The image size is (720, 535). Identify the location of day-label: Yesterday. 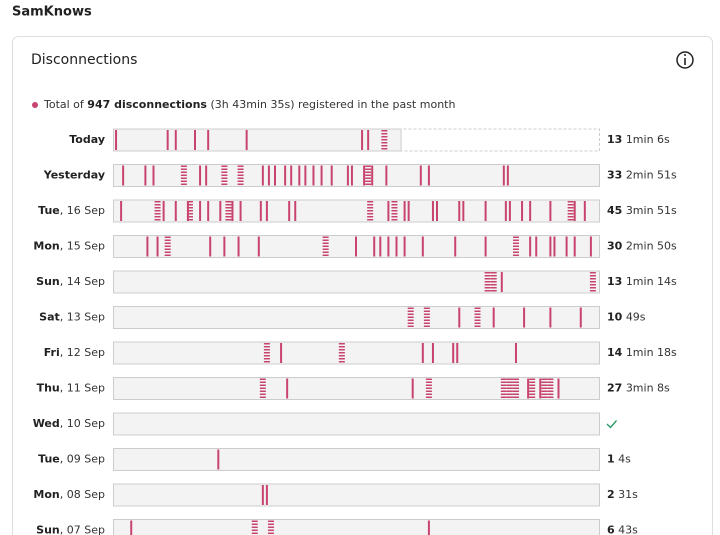
(74, 175).